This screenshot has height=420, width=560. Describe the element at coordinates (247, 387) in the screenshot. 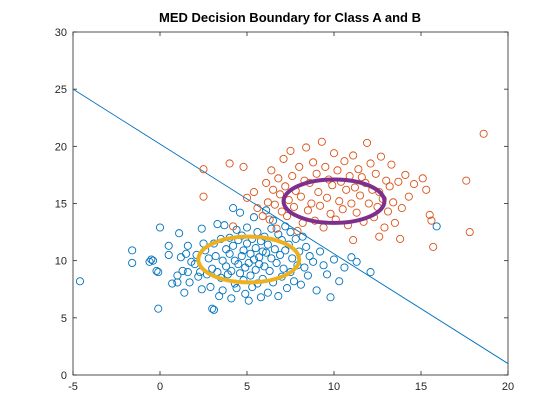

I see `x-tick-label: 5` at that location.